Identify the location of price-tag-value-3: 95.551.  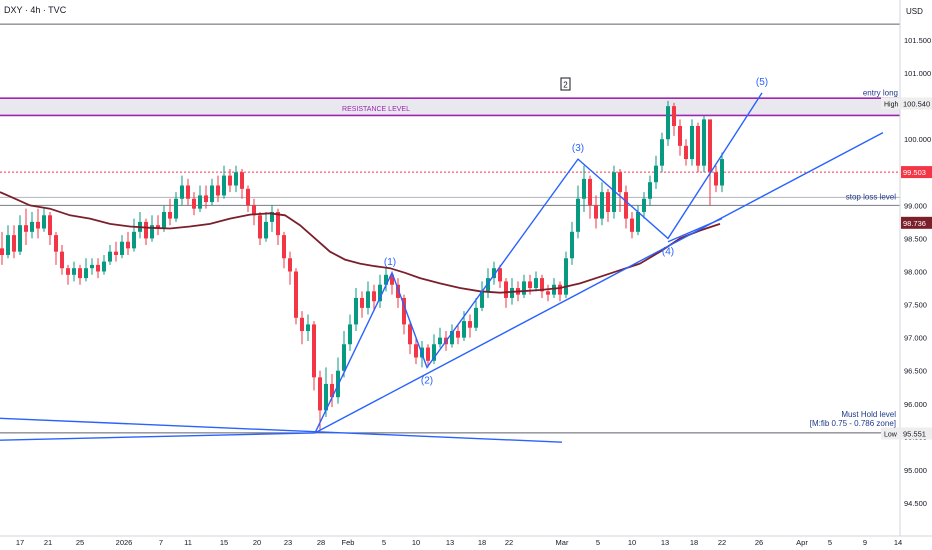
(914, 433).